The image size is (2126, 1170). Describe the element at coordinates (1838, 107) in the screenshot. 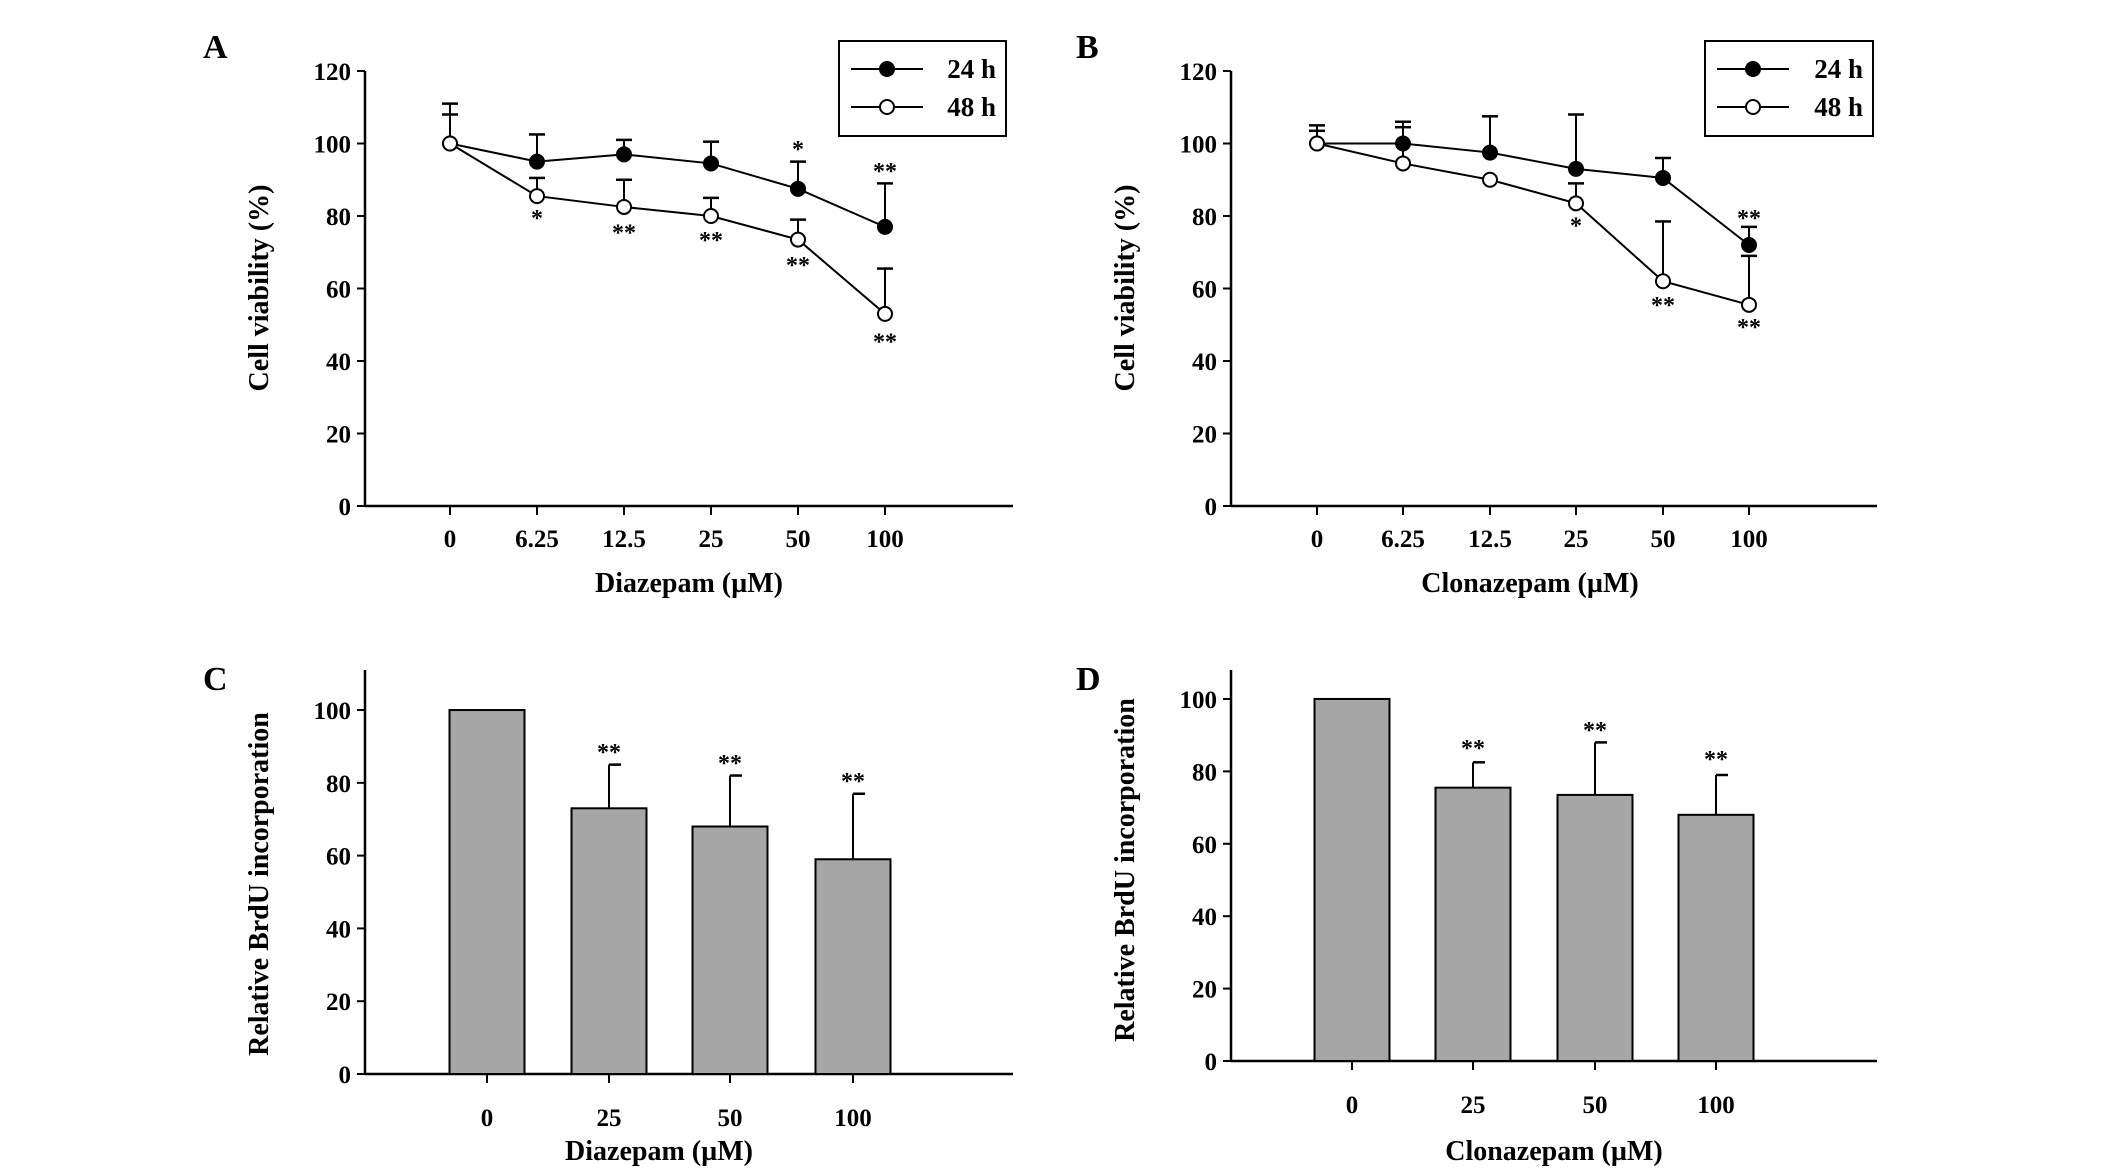

I see `legend-label: 48 h` at that location.